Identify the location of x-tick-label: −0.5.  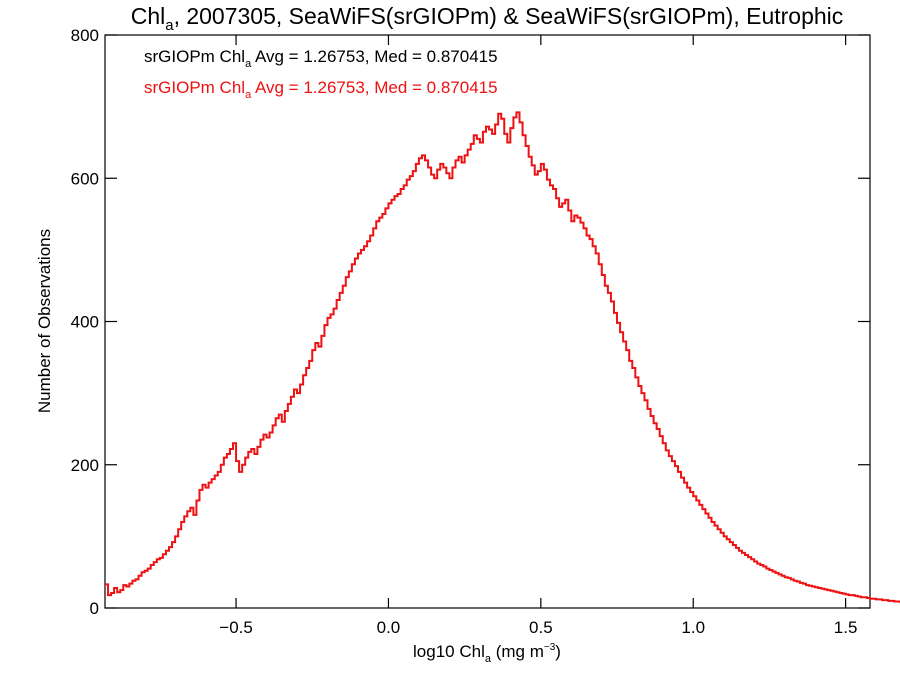
(236, 627).